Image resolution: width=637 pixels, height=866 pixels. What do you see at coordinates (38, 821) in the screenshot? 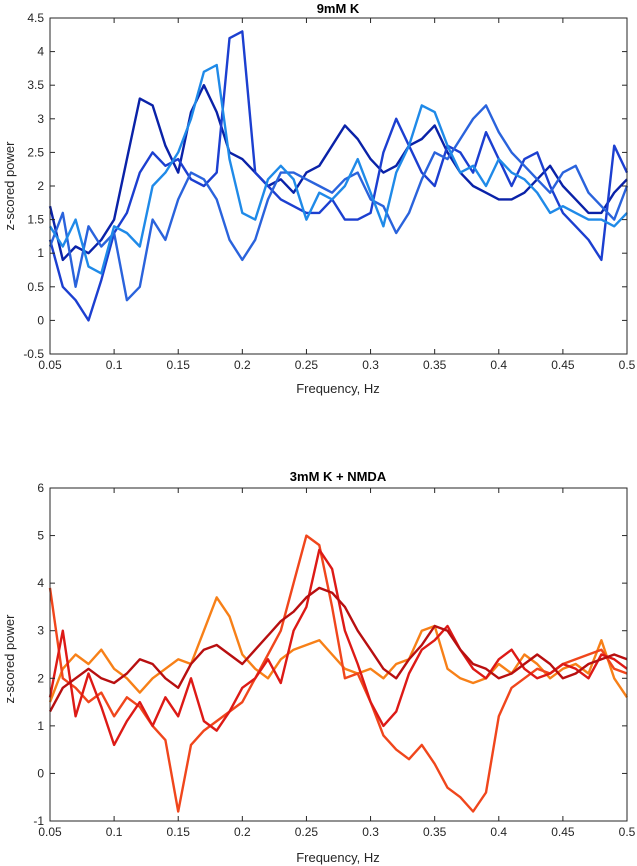
I see `y-tick-label: -1` at bounding box center [38, 821].